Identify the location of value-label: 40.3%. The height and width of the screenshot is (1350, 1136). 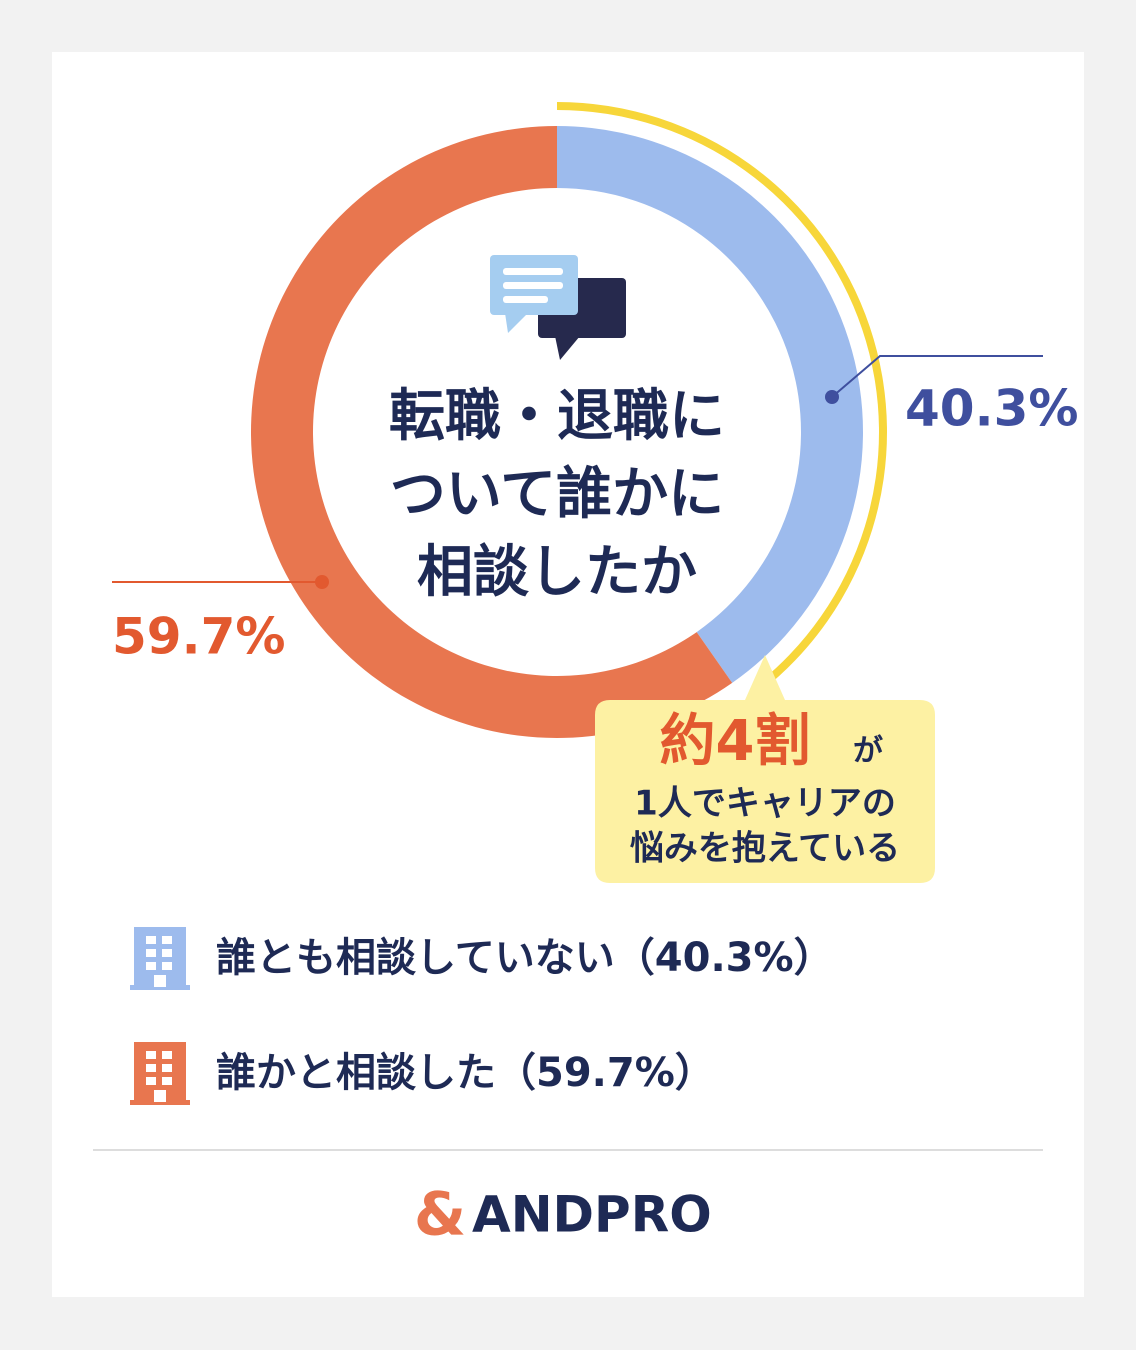
(991, 409).